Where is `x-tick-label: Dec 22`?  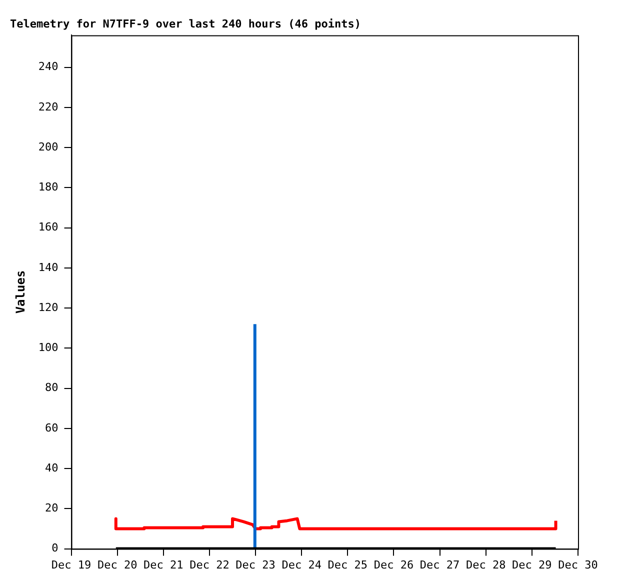 x-tick-label: Dec 22 is located at coordinates (210, 565).